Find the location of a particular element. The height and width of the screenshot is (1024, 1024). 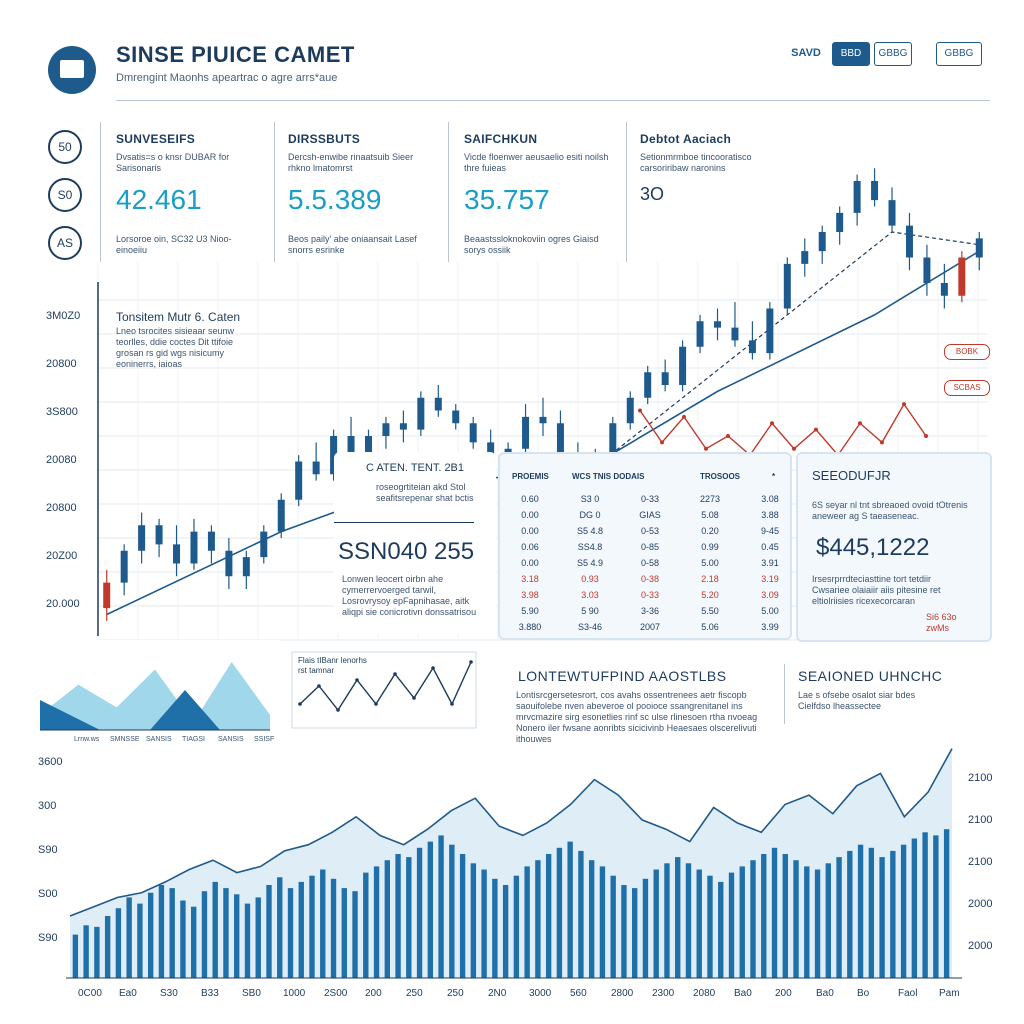

table-cell: 0.20 is located at coordinates (710, 531).